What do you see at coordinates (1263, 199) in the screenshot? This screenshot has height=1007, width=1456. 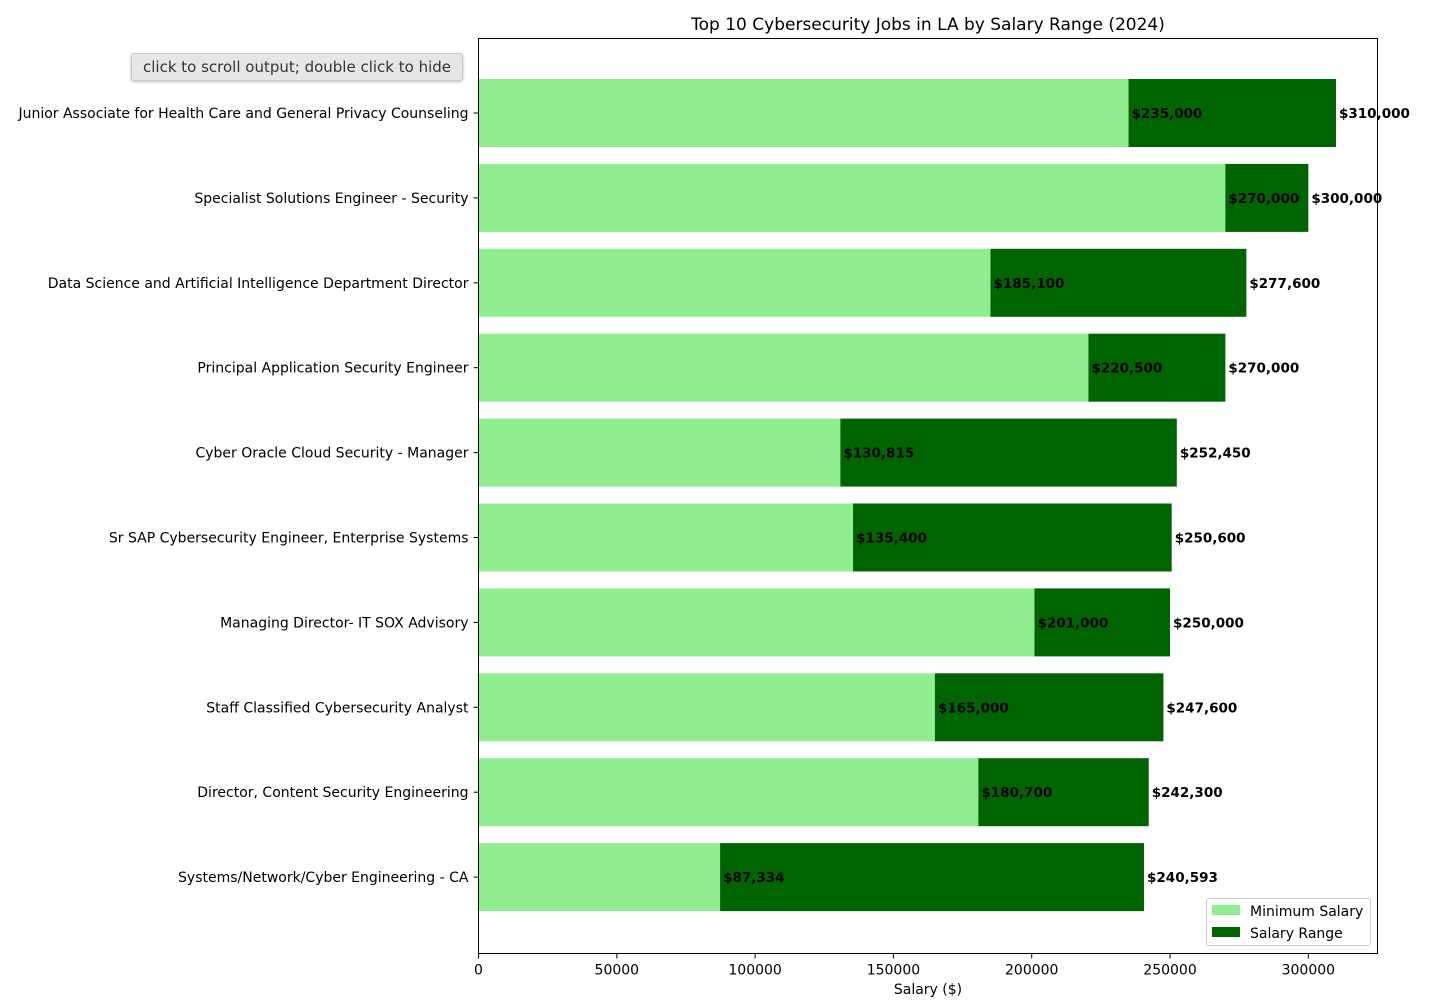 I see `min-salary-label: $270,000` at bounding box center [1263, 199].